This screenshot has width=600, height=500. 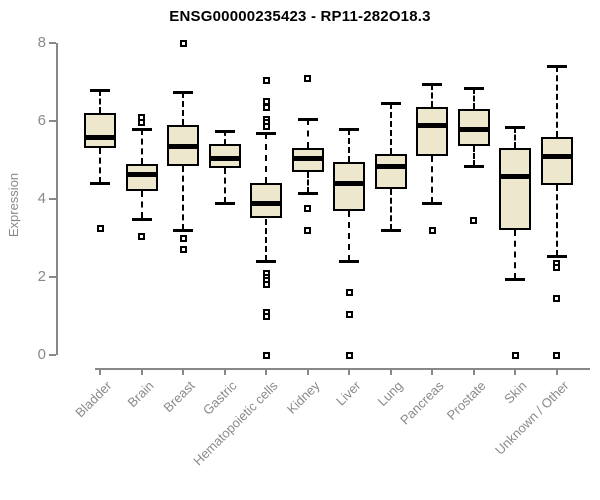 What do you see at coordinates (57, 199) in the screenshot?
I see `y-axis-line` at bounding box center [57, 199].